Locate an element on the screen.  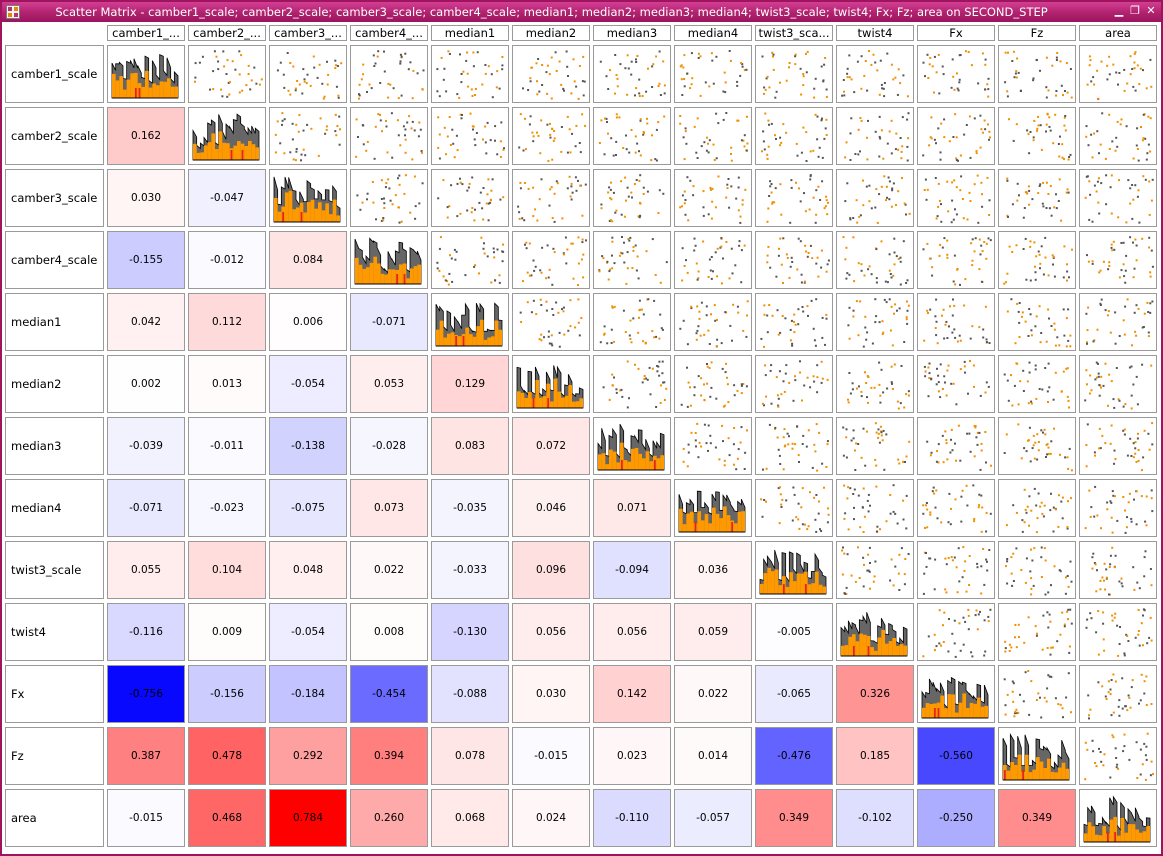
correlation-cell: 0.104 is located at coordinates (227, 570).